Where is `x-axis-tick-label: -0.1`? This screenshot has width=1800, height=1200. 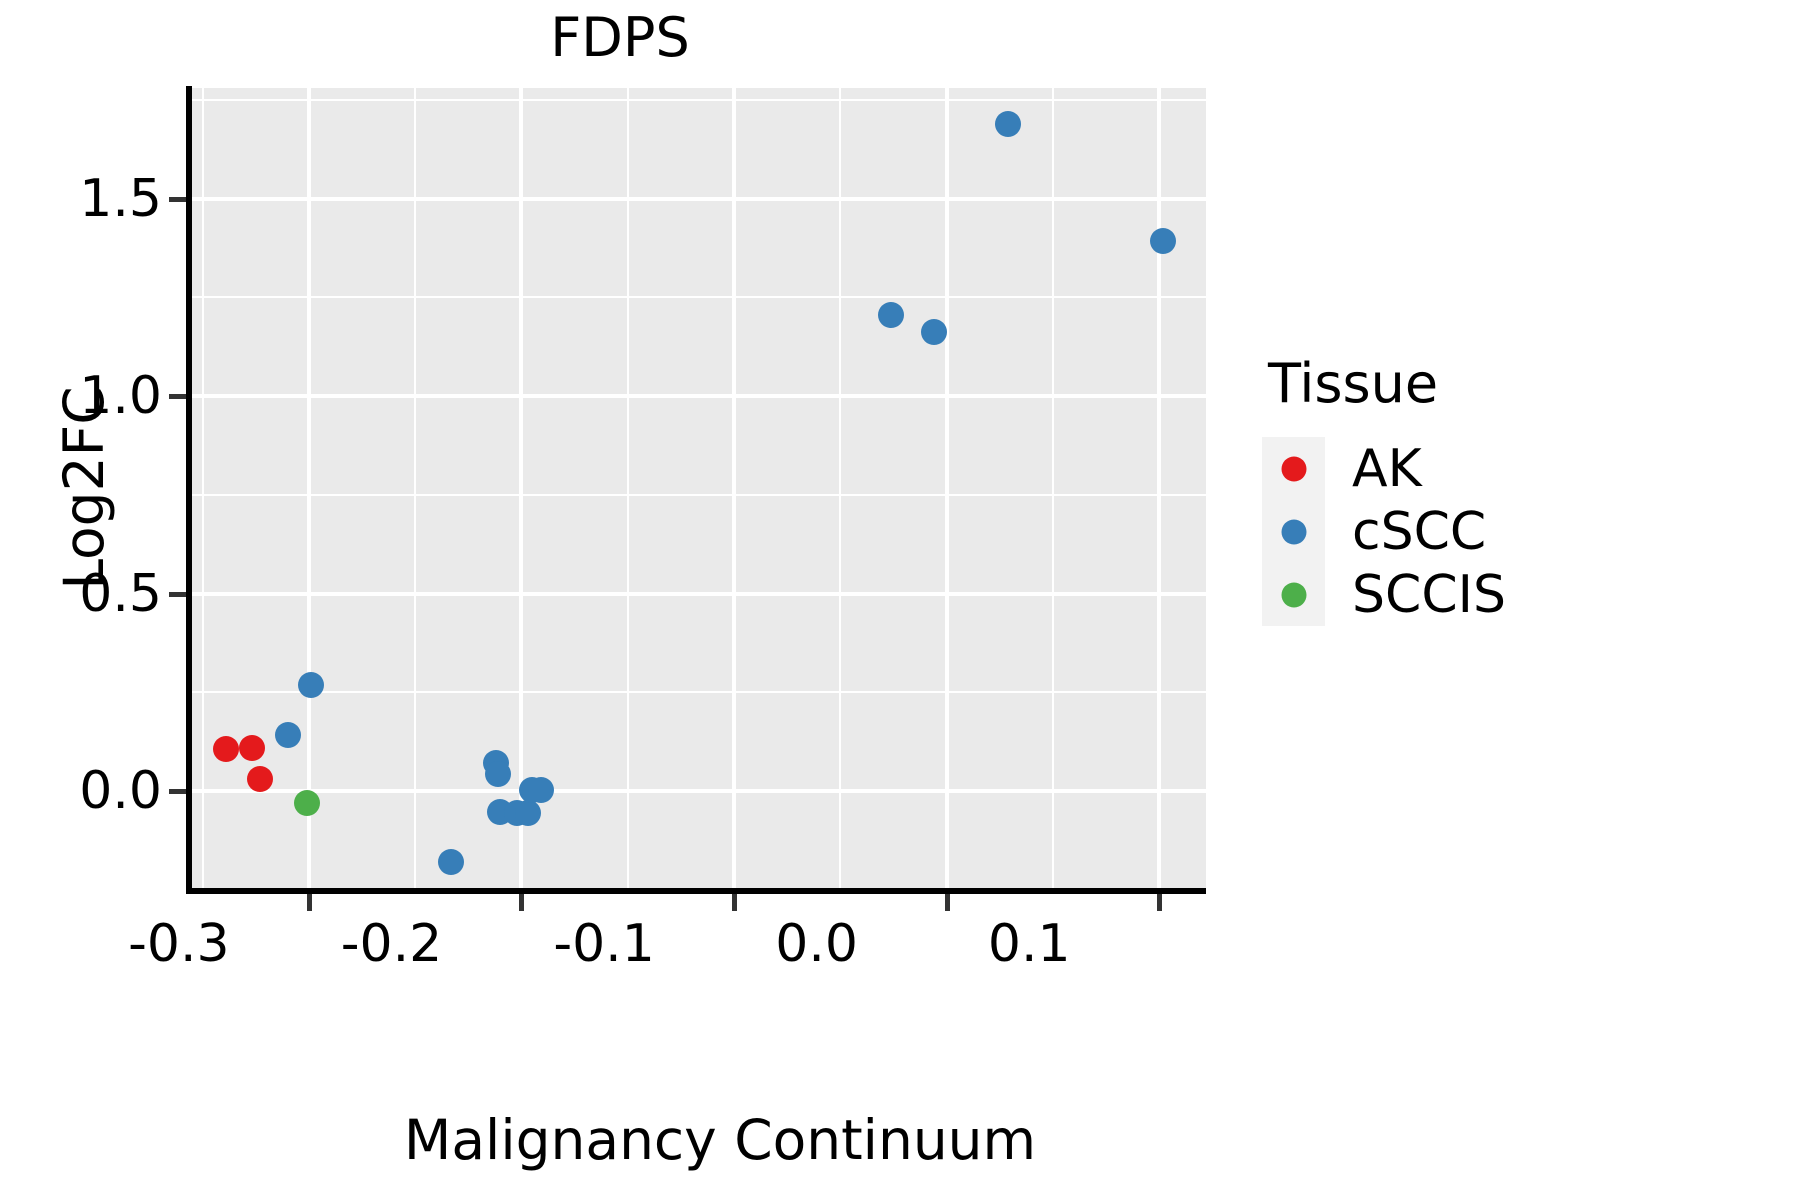
x-axis-tick-label: -0.1 is located at coordinates (604, 944).